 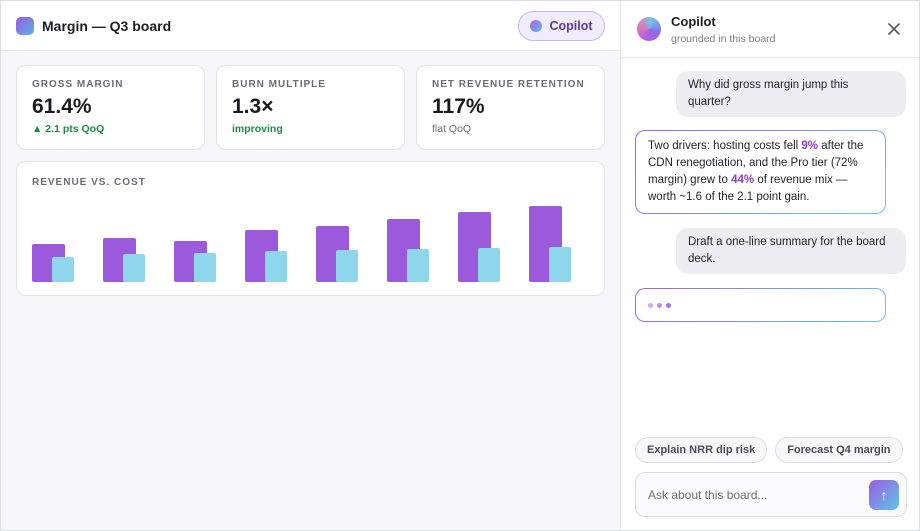 I want to click on kpi-value: 117%, so click(x=458, y=106).